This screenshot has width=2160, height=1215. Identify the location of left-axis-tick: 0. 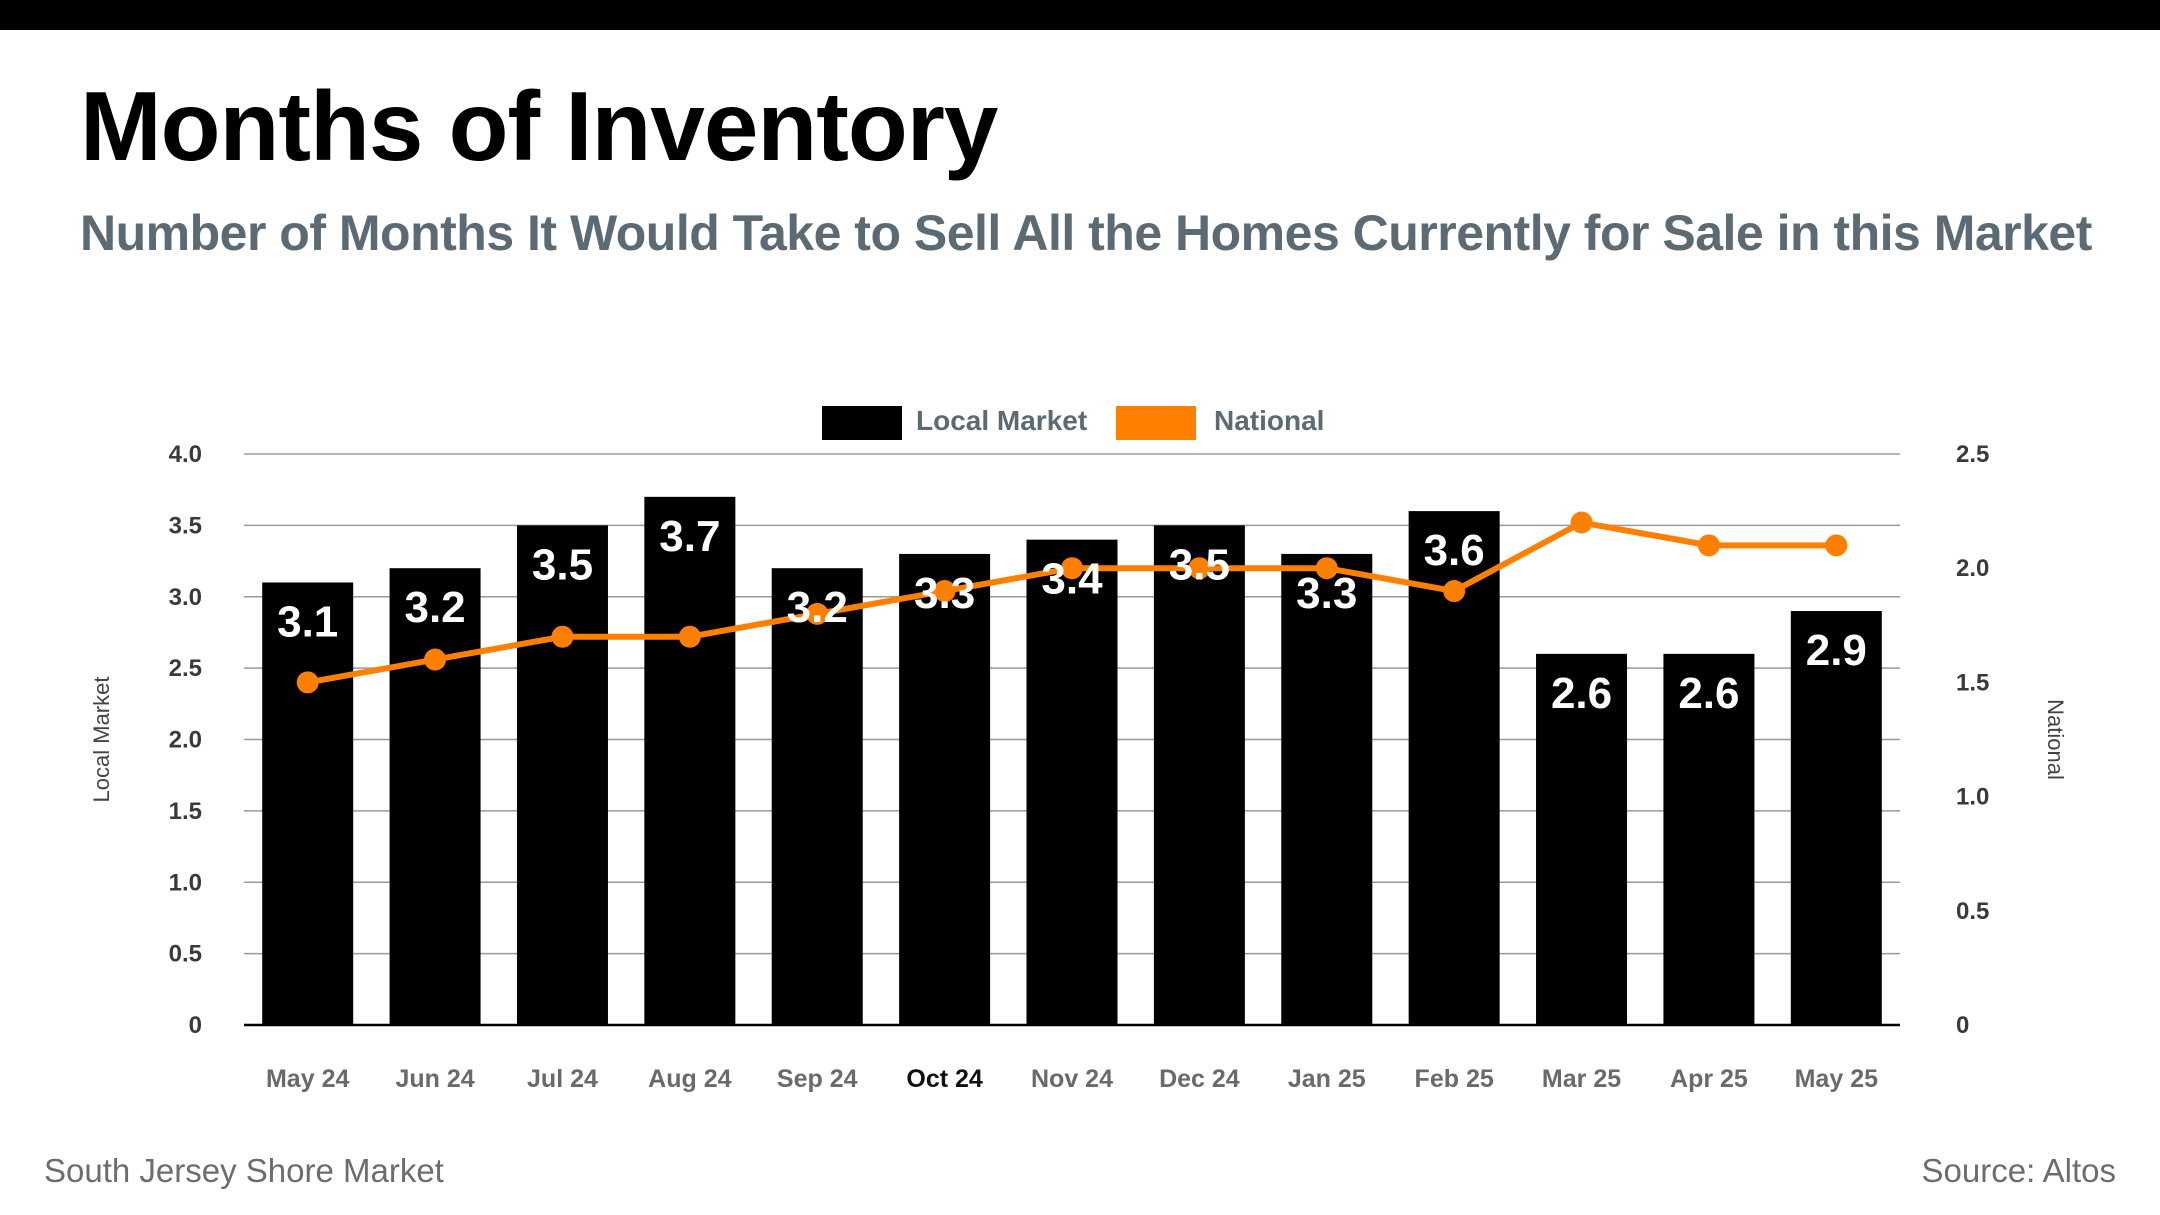
(195, 1025).